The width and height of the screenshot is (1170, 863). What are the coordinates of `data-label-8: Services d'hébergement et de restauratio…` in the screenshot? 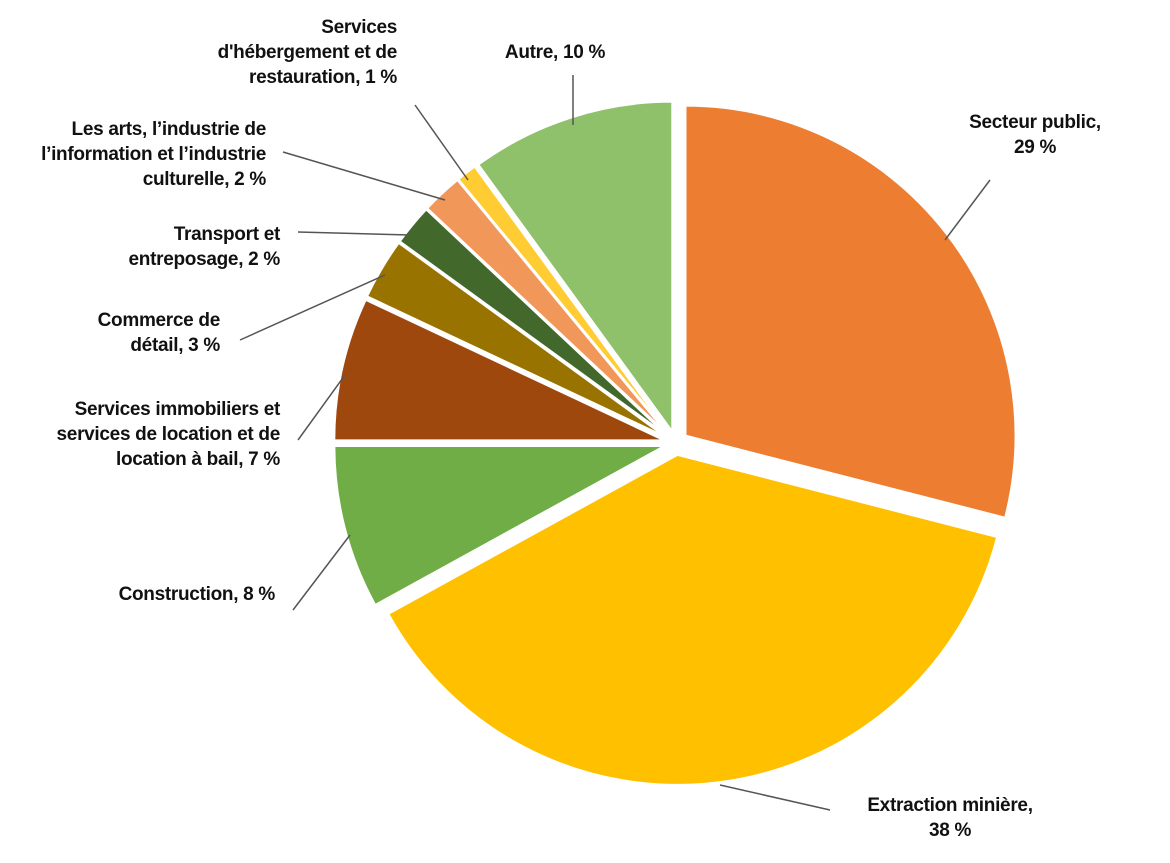 It's located at (307, 52).